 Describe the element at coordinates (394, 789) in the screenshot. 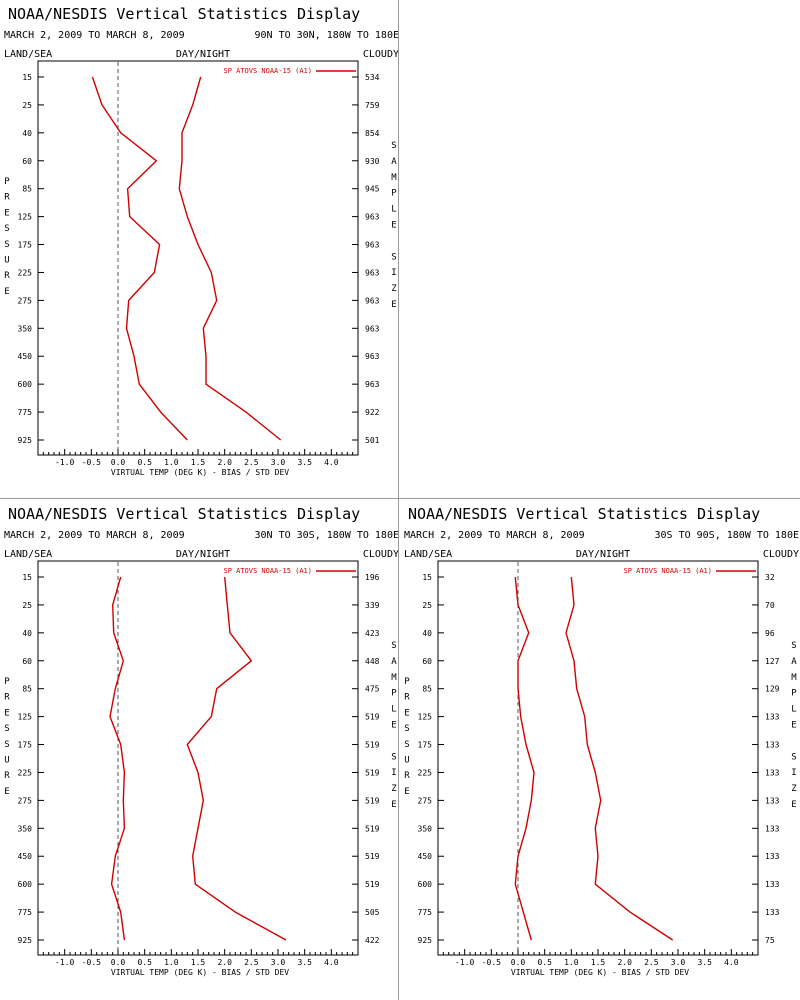

I see `right-axis-label-char: Z` at that location.